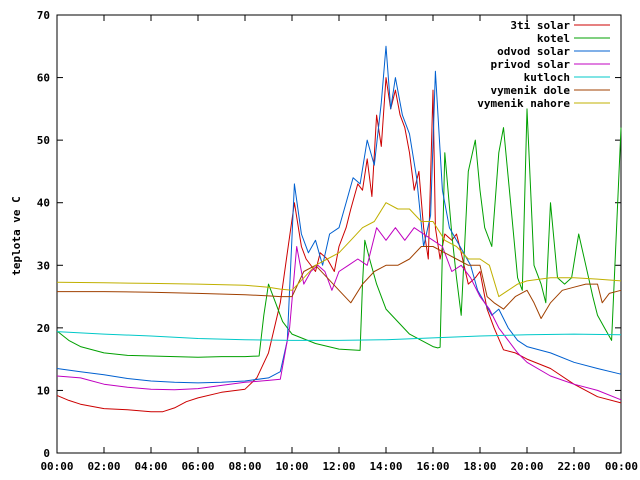  I want to click on y-tick-label: 0, so click(46, 453).